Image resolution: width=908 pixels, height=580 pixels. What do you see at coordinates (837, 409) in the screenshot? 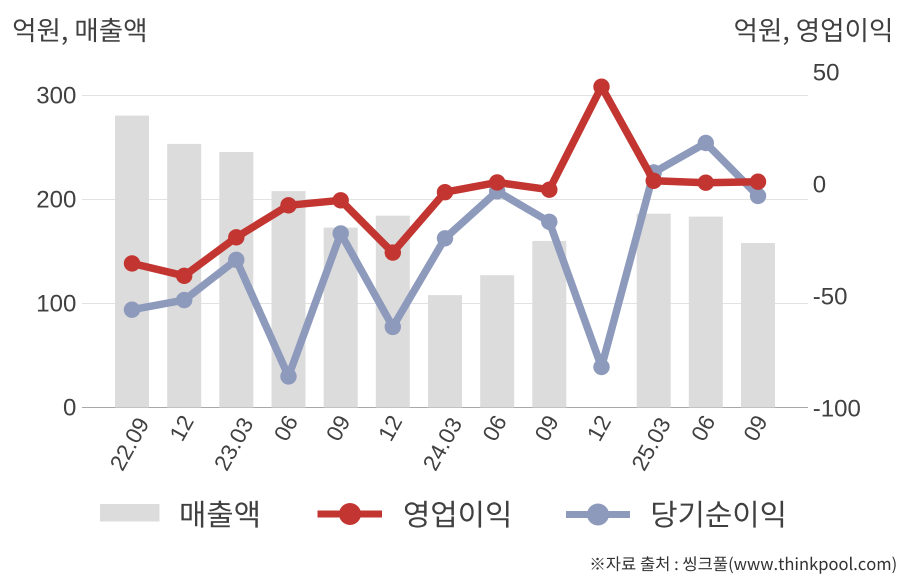
I see `svg-text: -100` at bounding box center [837, 409].